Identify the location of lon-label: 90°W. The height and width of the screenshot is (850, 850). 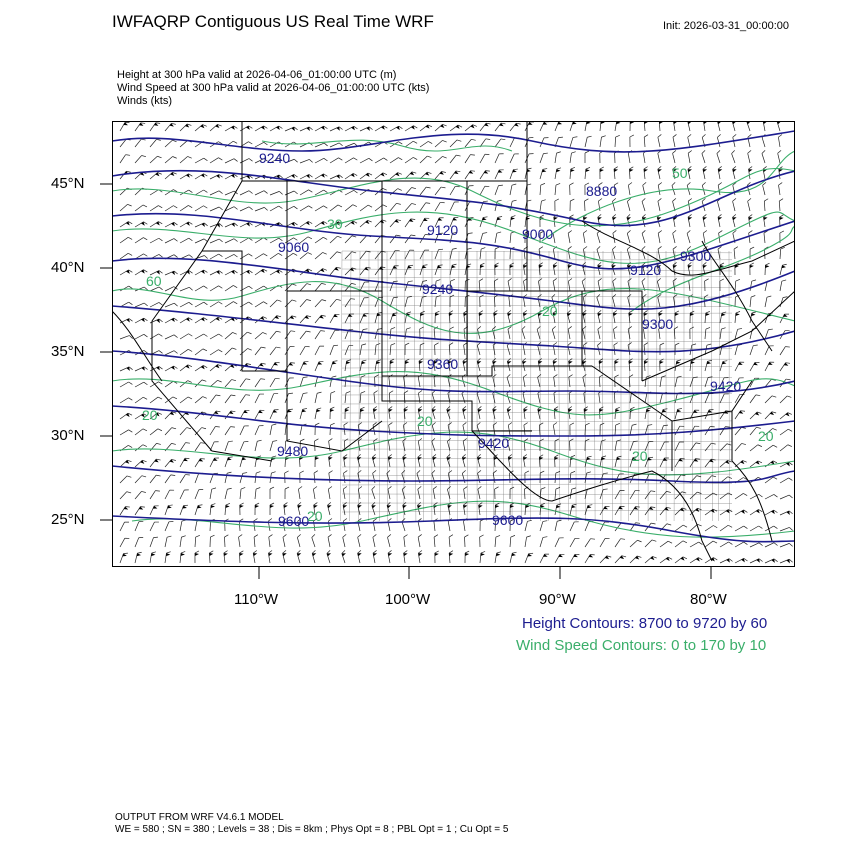
(557, 599).